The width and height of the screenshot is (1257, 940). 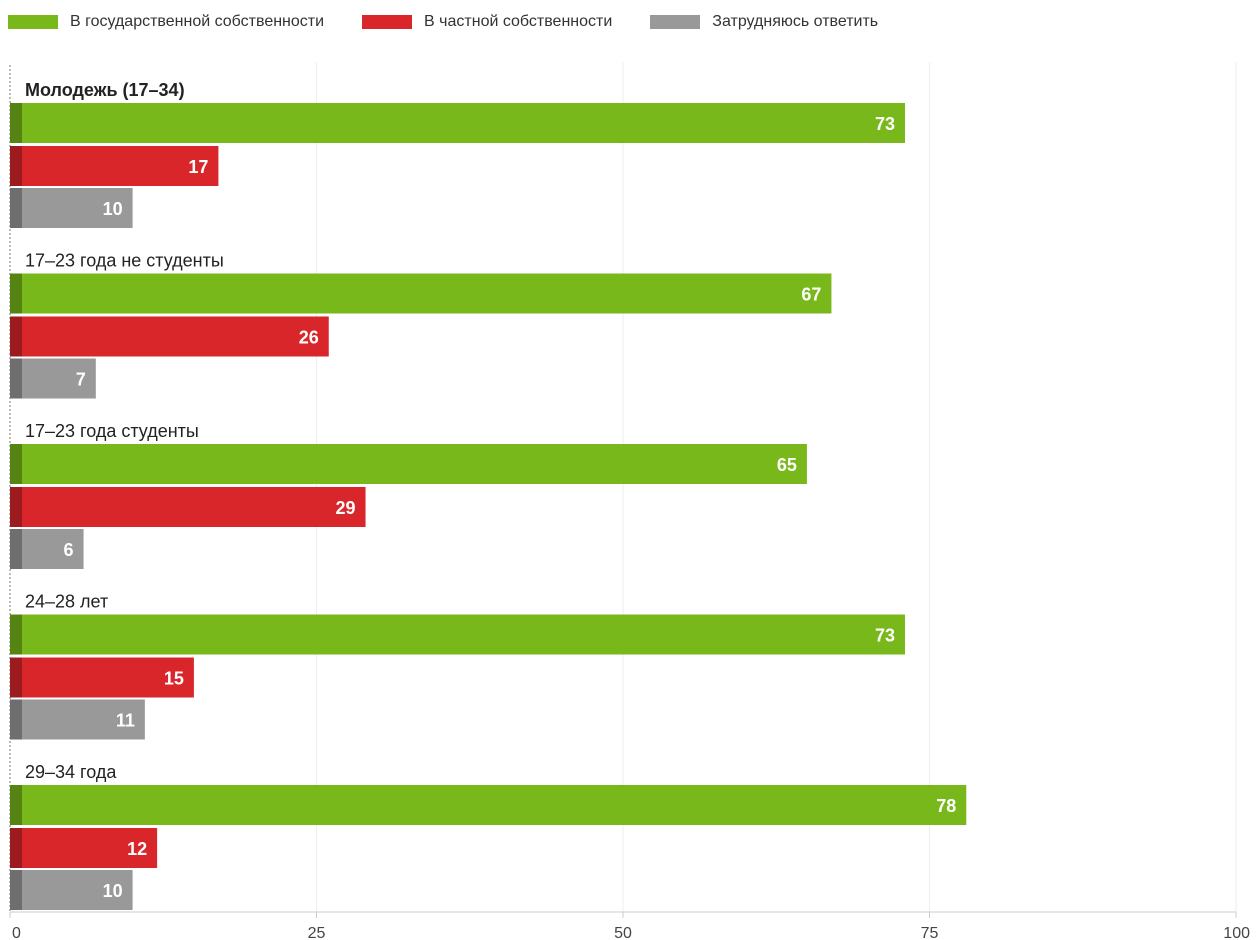 I want to click on x-tick-label: 75, so click(x=930, y=932).